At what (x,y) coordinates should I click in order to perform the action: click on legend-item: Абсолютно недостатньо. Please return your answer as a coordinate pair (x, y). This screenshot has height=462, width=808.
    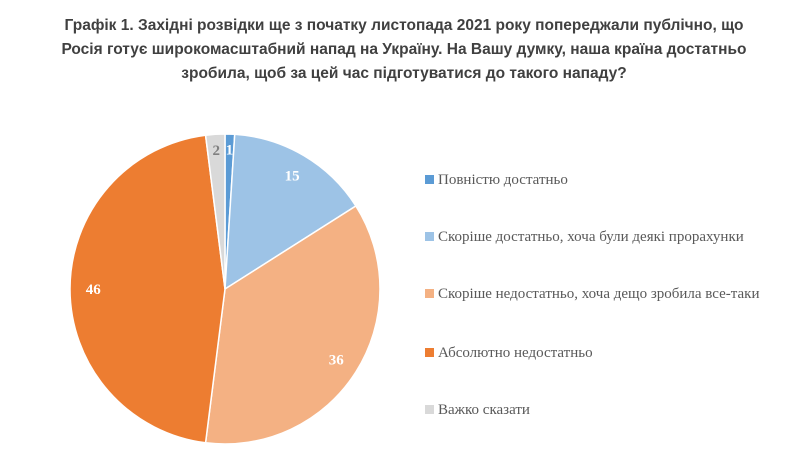
    Looking at the image, I should click on (601, 353).